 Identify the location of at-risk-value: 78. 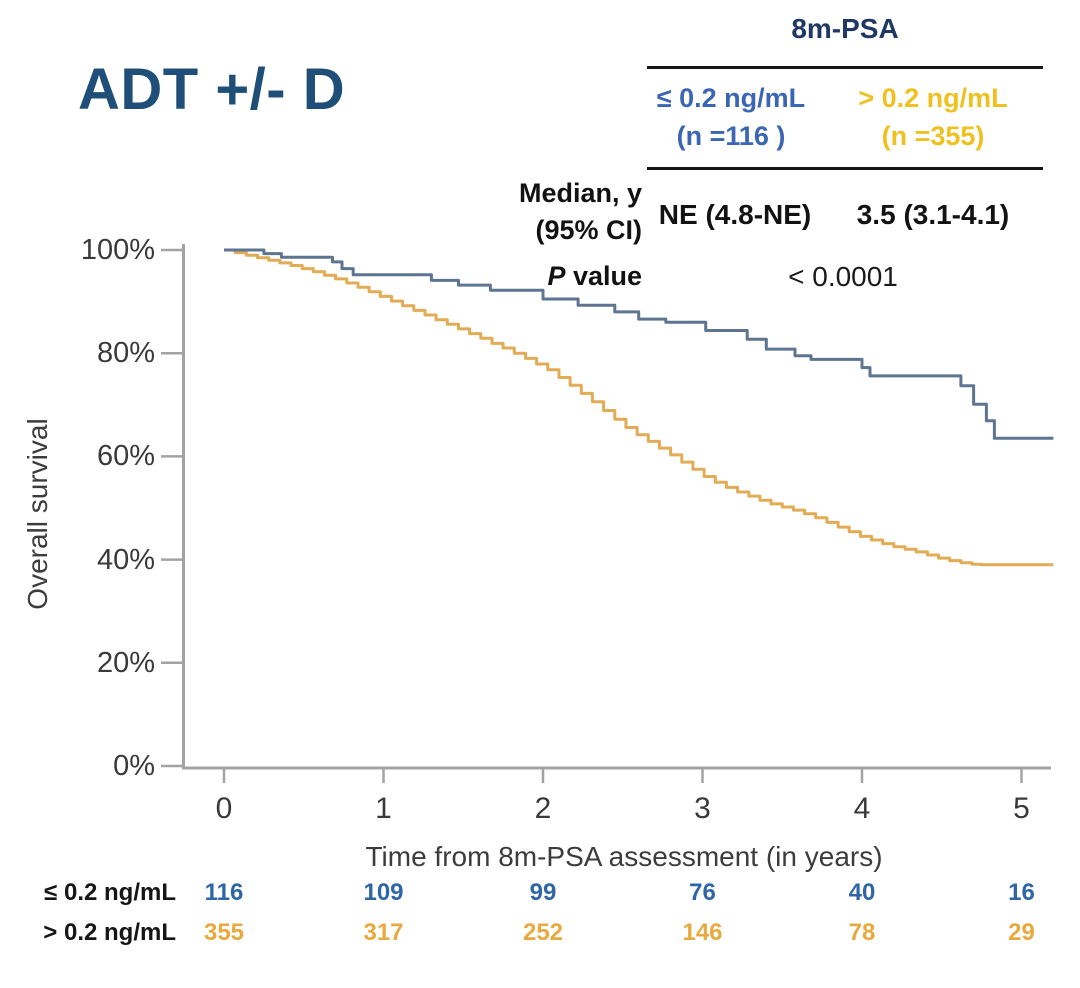
(862, 932).